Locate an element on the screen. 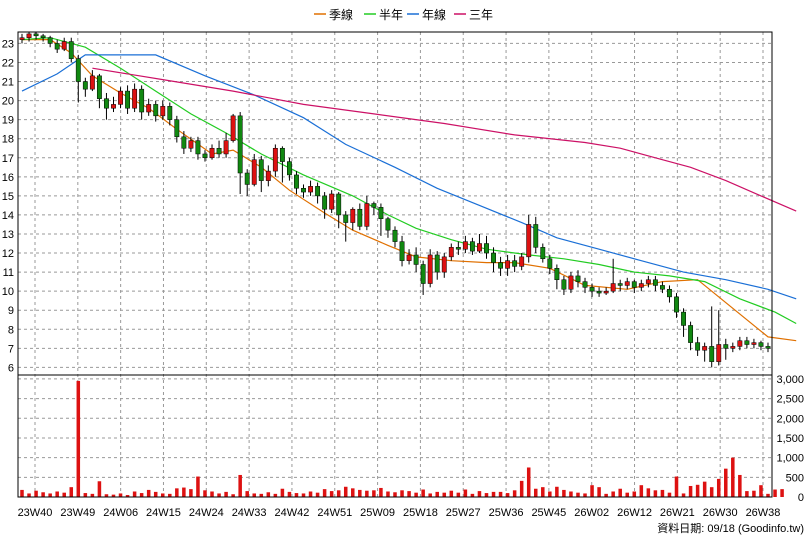  x-tick-label: 26W12 is located at coordinates (634, 513).